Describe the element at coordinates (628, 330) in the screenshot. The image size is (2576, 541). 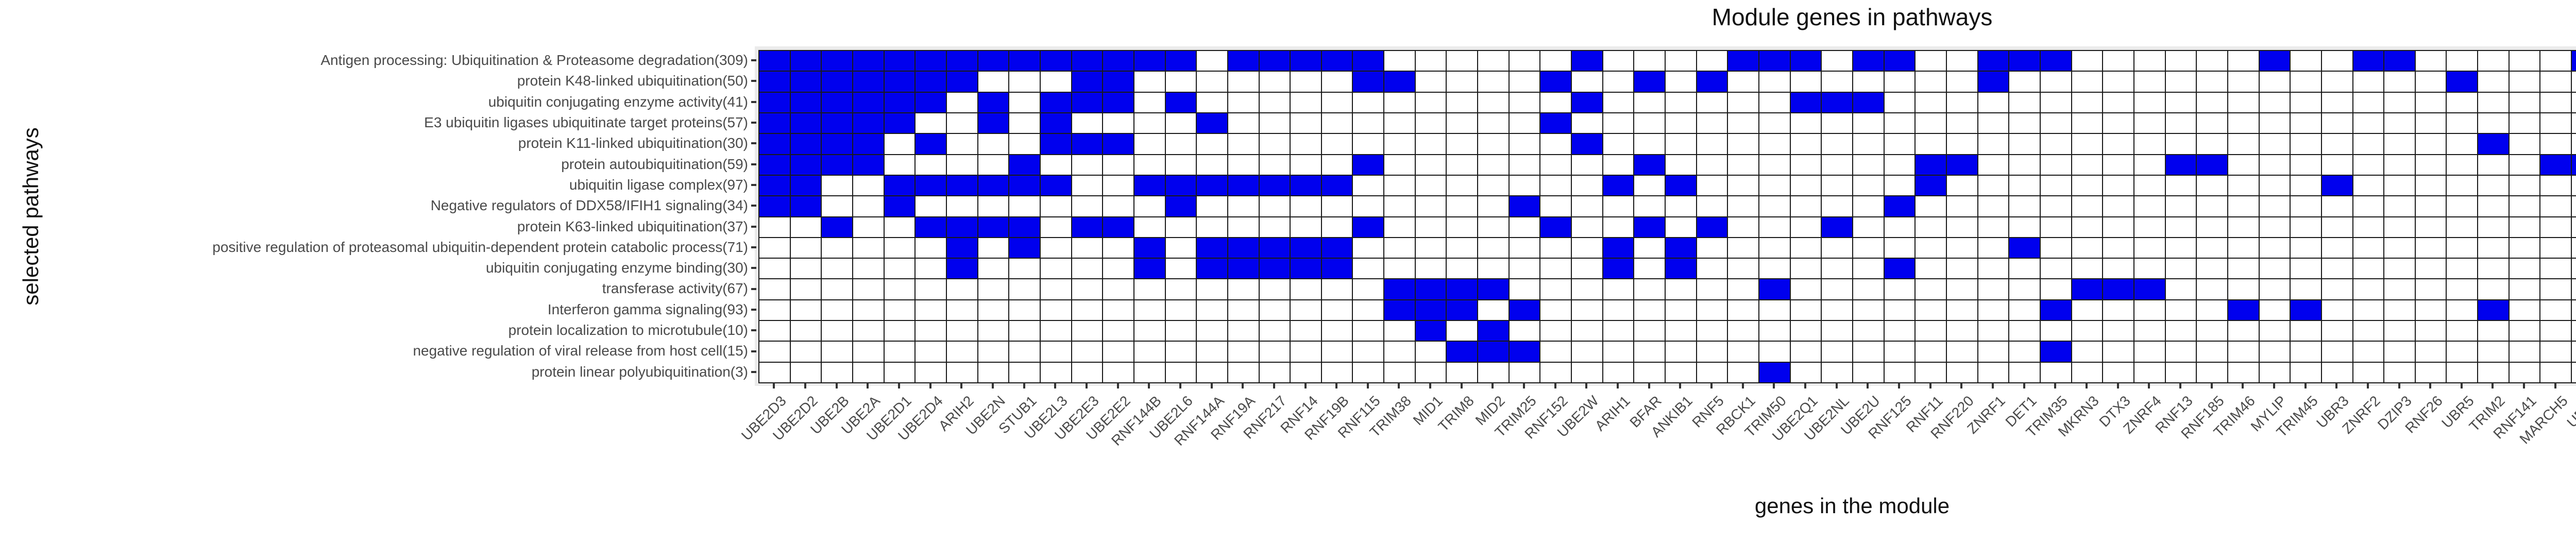
I see `pathway-label: protein localization to microtubule(10)` at that location.